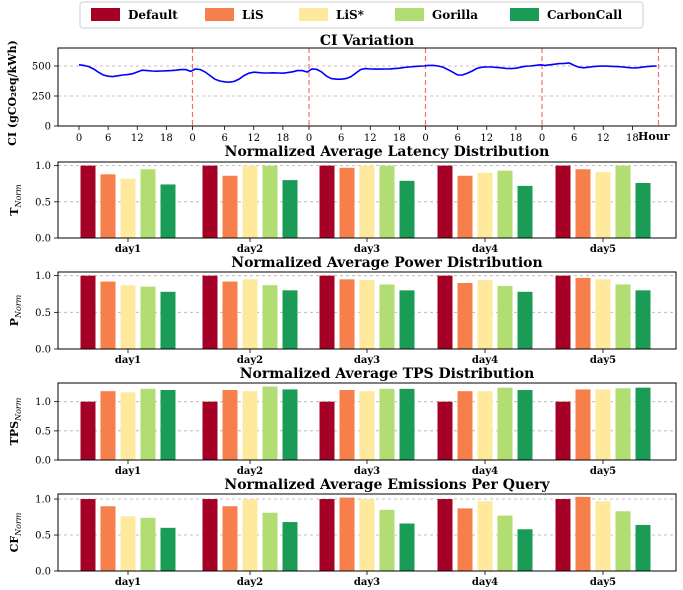 This screenshot has height=590, width=683. I want to click on ci-line, so click(367, 73).